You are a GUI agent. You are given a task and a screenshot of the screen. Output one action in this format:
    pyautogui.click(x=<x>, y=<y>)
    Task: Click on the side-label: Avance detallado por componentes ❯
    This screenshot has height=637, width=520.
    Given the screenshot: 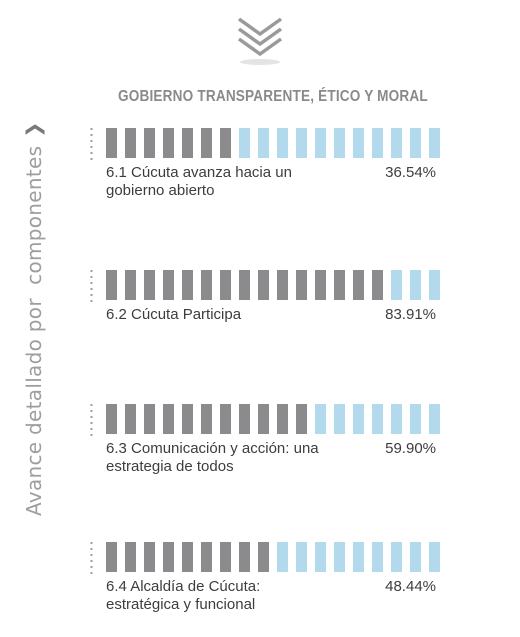 What is the action you would take?
    pyautogui.click(x=34, y=304)
    